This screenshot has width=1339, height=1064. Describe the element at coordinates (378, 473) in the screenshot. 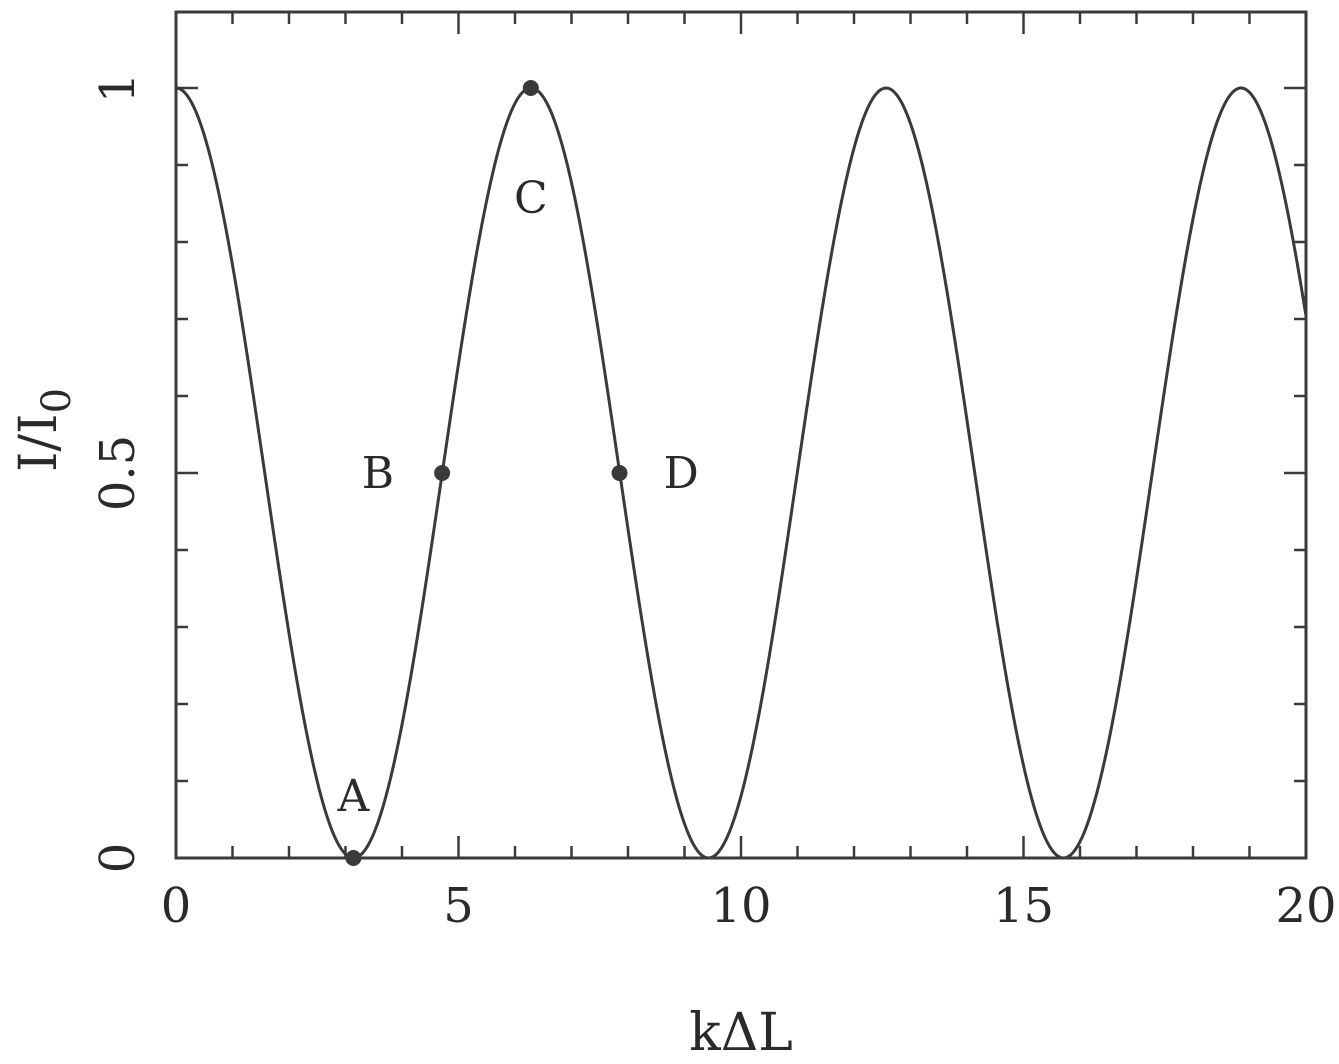

I see `point-b-label: B` at that location.